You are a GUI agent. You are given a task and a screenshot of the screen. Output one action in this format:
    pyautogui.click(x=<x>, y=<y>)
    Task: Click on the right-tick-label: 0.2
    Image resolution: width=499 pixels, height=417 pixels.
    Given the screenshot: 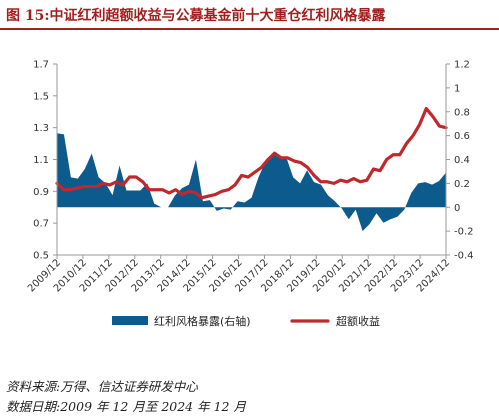 What is the action you would take?
    pyautogui.click(x=462, y=184)
    